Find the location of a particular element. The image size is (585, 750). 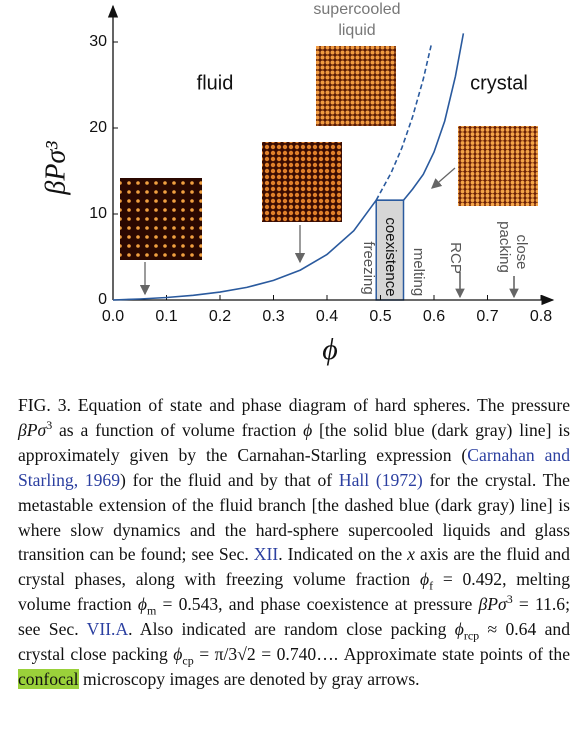

caption-text: = 11.6; see Sec. is located at coordinates (294, 617).